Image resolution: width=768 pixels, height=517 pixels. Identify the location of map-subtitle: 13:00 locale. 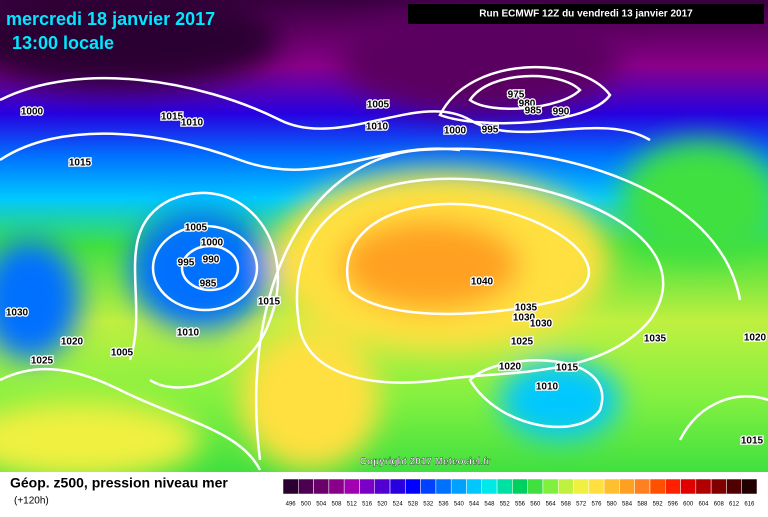
(63, 43).